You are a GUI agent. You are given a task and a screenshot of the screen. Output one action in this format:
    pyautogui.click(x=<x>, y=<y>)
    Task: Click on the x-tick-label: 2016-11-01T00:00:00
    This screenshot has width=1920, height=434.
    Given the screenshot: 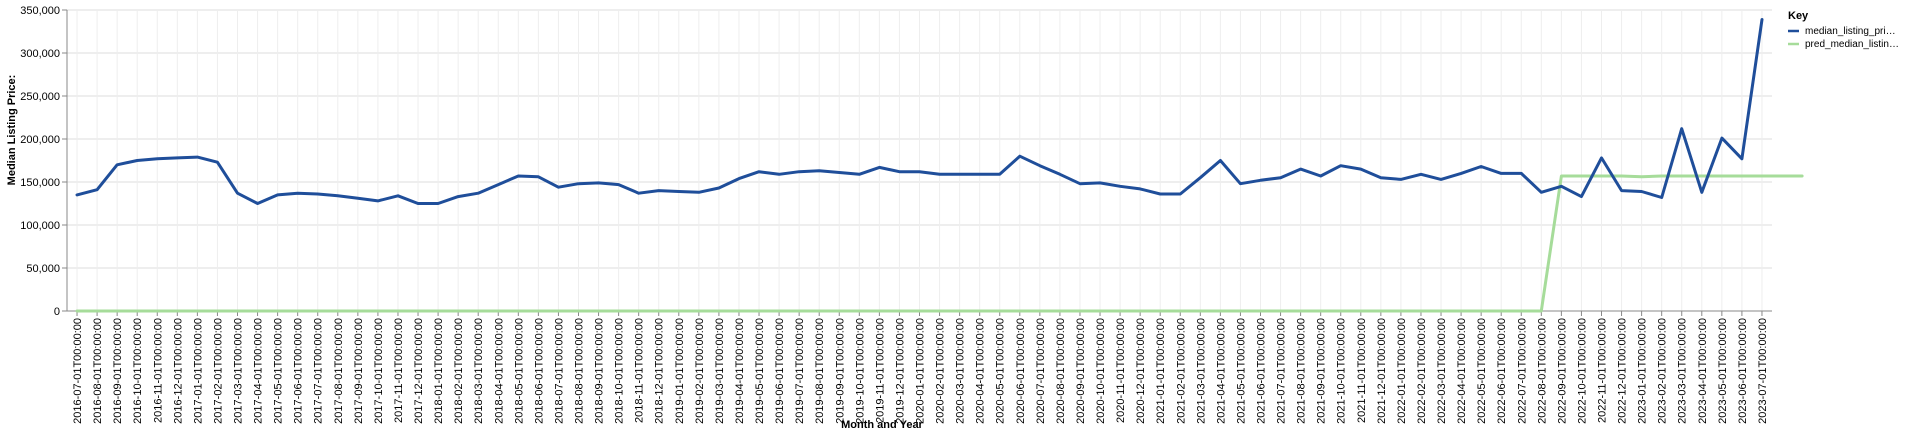 What is the action you would take?
    pyautogui.click(x=158, y=370)
    